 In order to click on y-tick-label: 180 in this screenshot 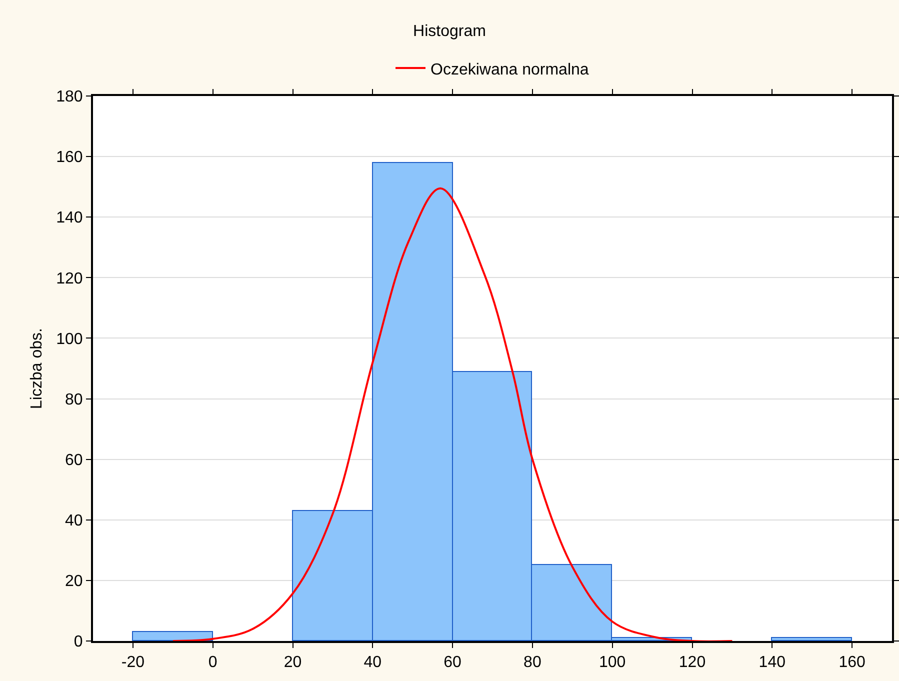, I will do `click(69, 97)`.